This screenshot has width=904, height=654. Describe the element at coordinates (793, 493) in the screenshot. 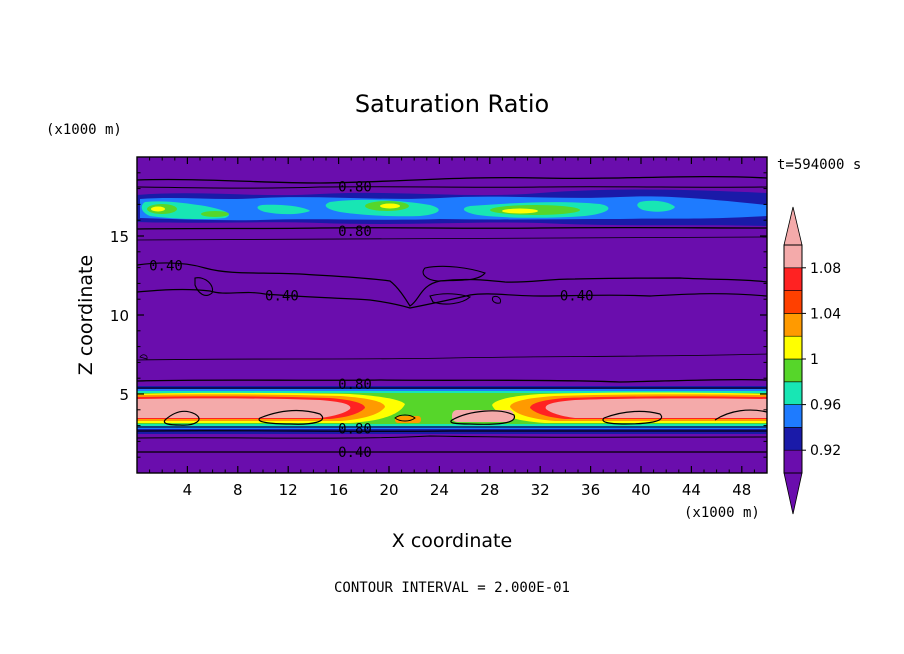

I see `colorbar-lower-arrow` at that location.